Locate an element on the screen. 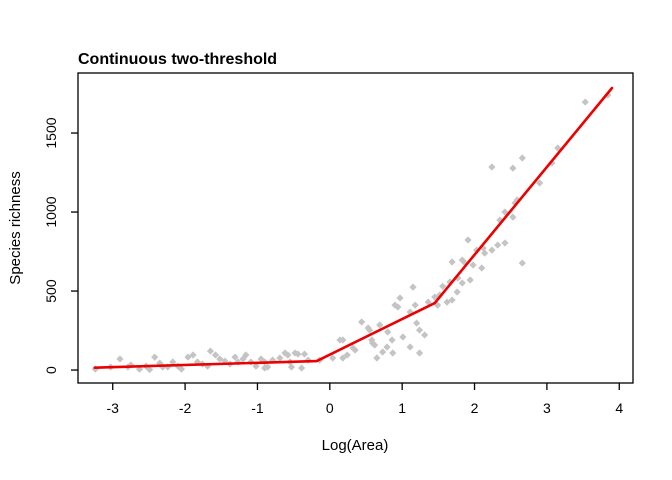 The width and height of the screenshot is (672, 480). x-tick-label: -2 is located at coordinates (185, 408).